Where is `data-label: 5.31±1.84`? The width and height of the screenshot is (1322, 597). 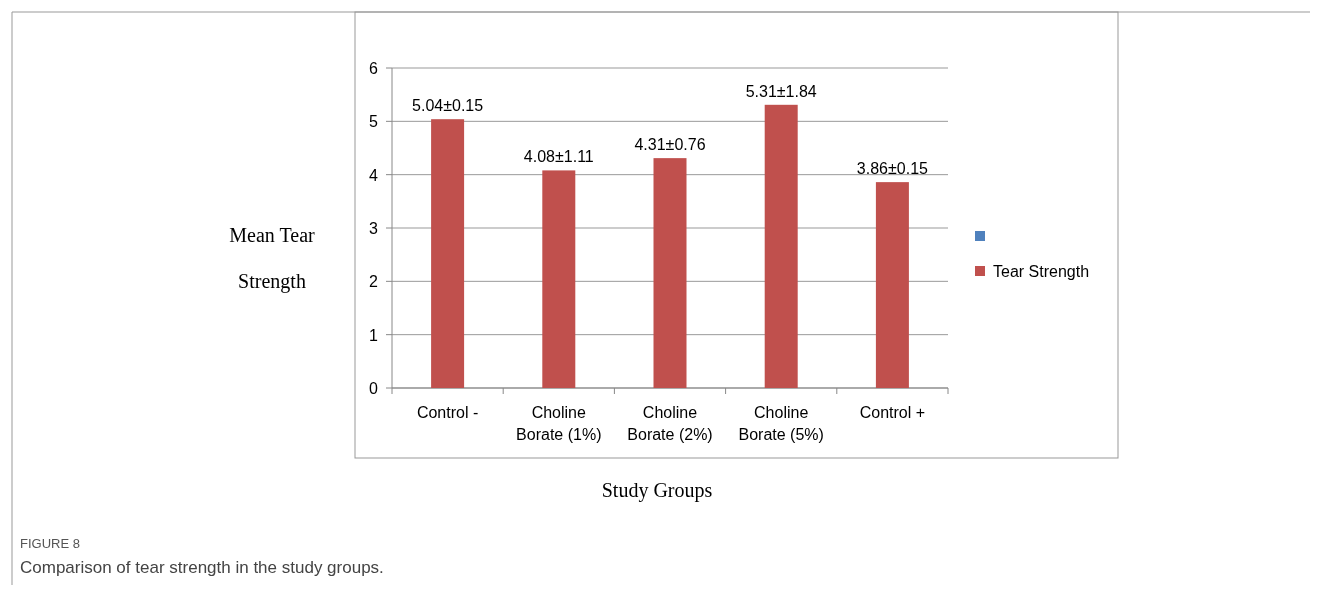 data-label: 5.31±1.84 is located at coordinates (781, 91).